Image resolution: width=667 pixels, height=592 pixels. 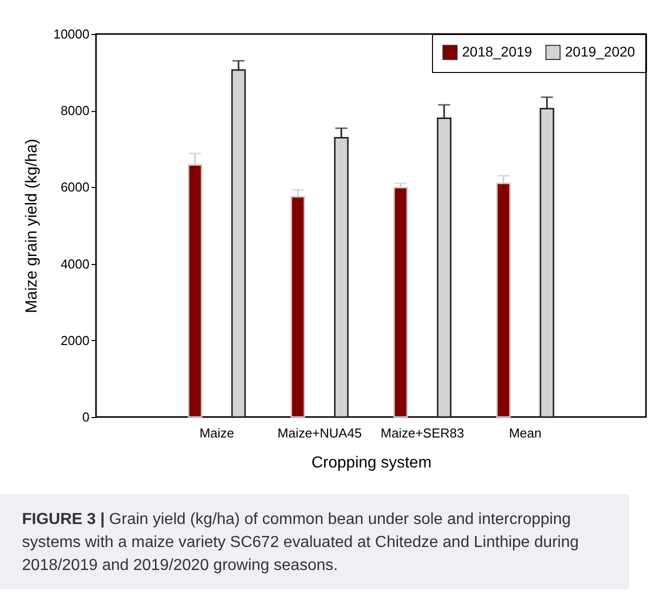 What do you see at coordinates (75, 110) in the screenshot?
I see `y-tick-label: 8000` at bounding box center [75, 110].